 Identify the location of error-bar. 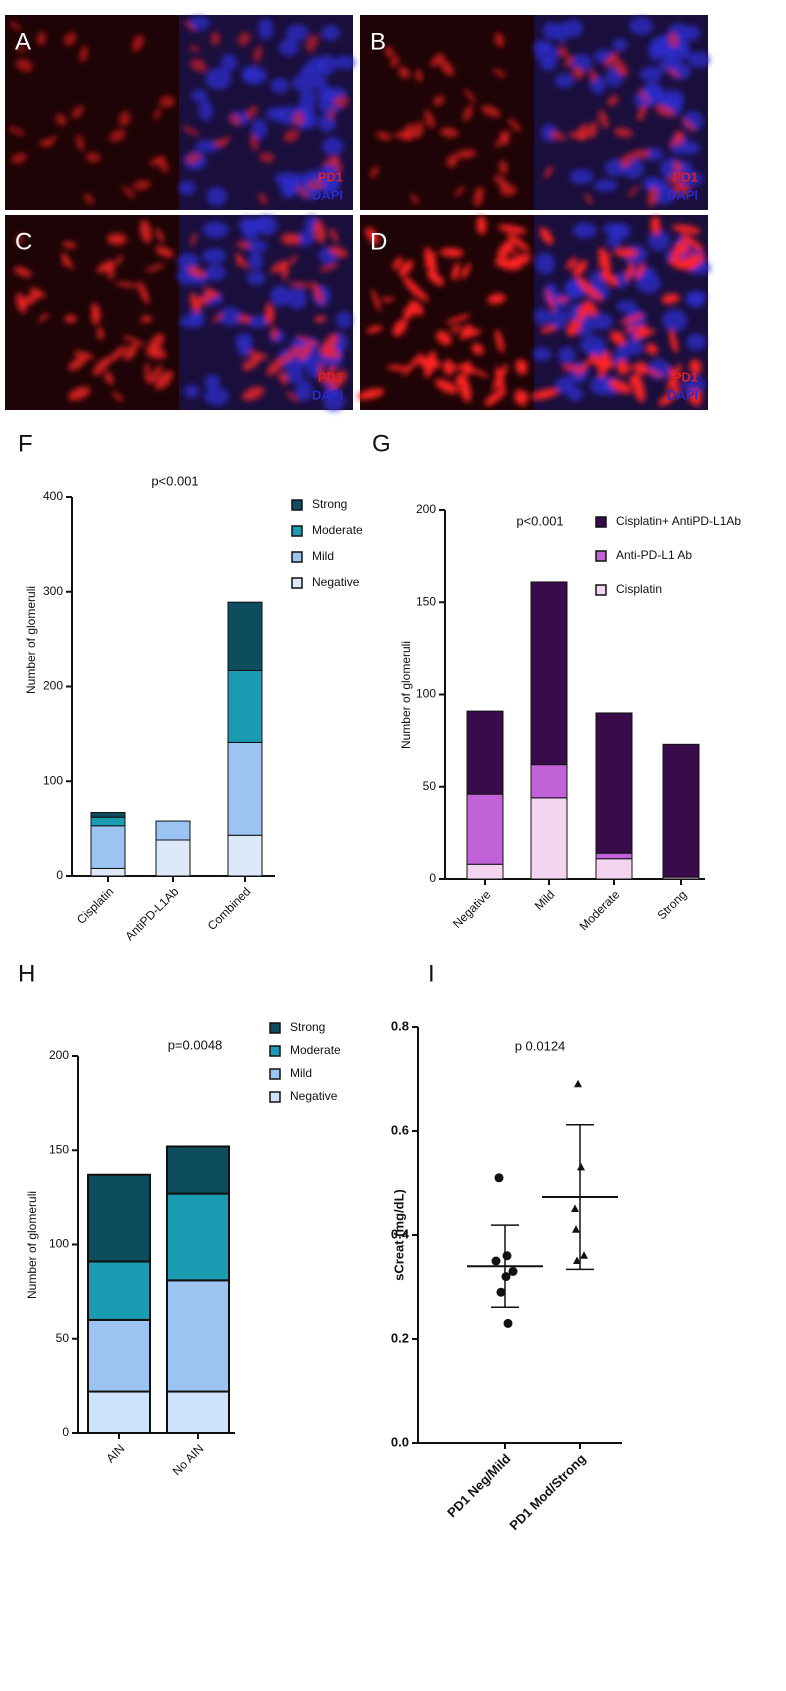
(580, 1197).